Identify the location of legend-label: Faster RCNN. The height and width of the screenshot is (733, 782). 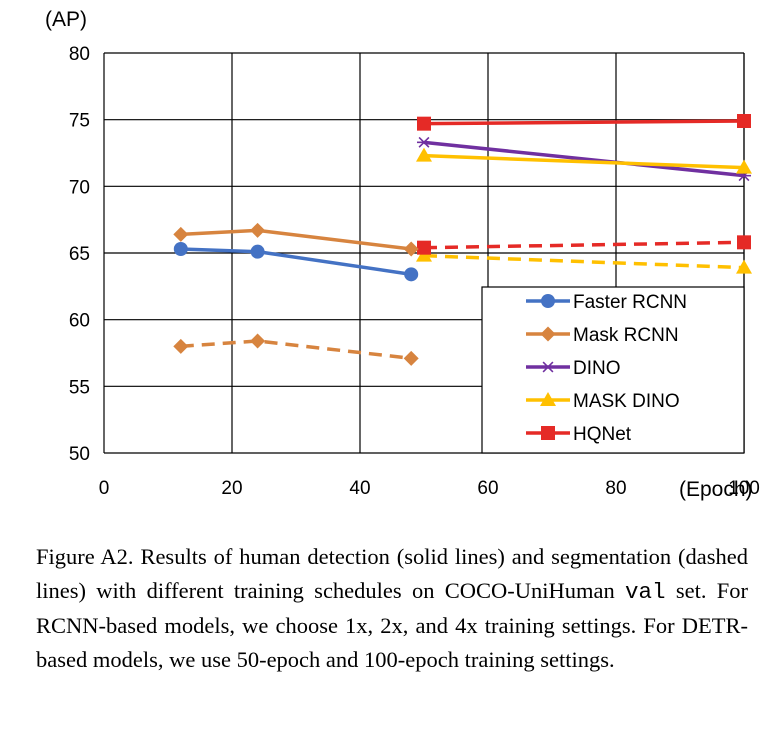
(630, 302).